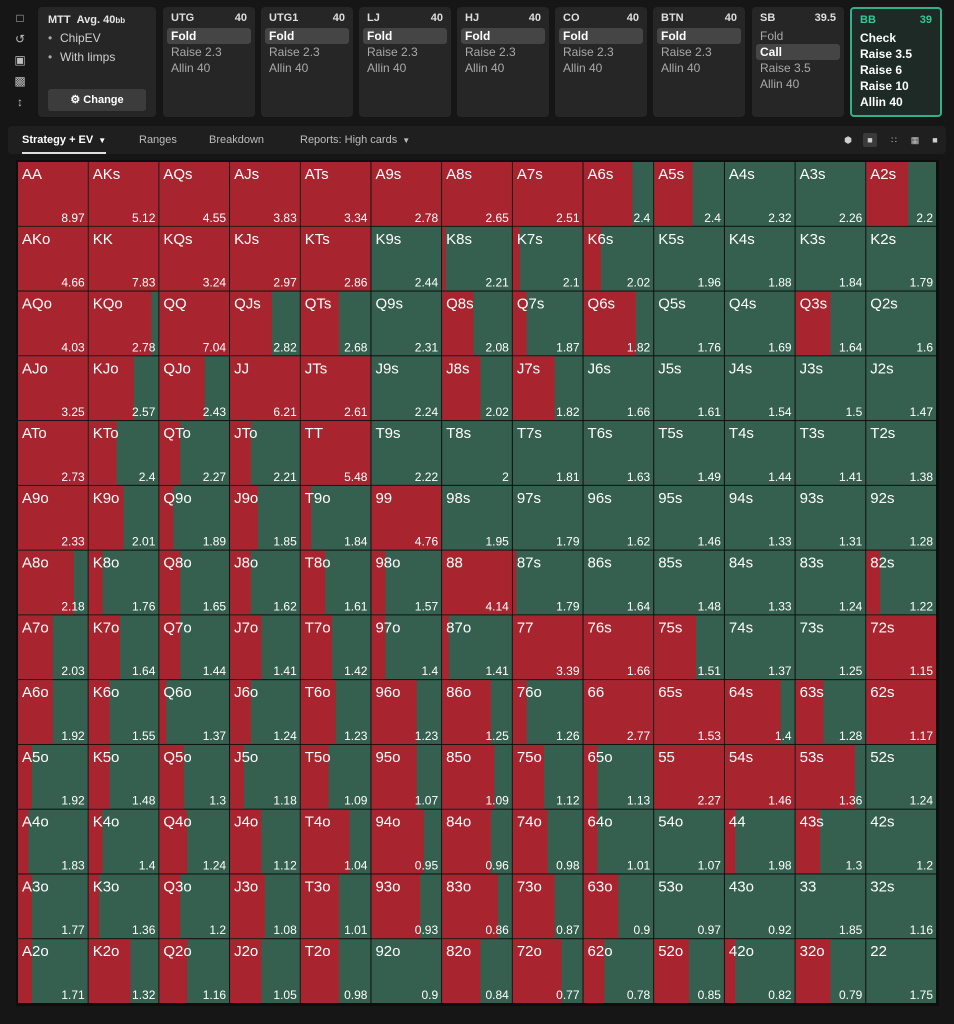 The height and width of the screenshot is (1024, 954). Describe the element at coordinates (901, 323) in the screenshot. I see `hand-cell-Q2s: Q2s 1.6` at that location.